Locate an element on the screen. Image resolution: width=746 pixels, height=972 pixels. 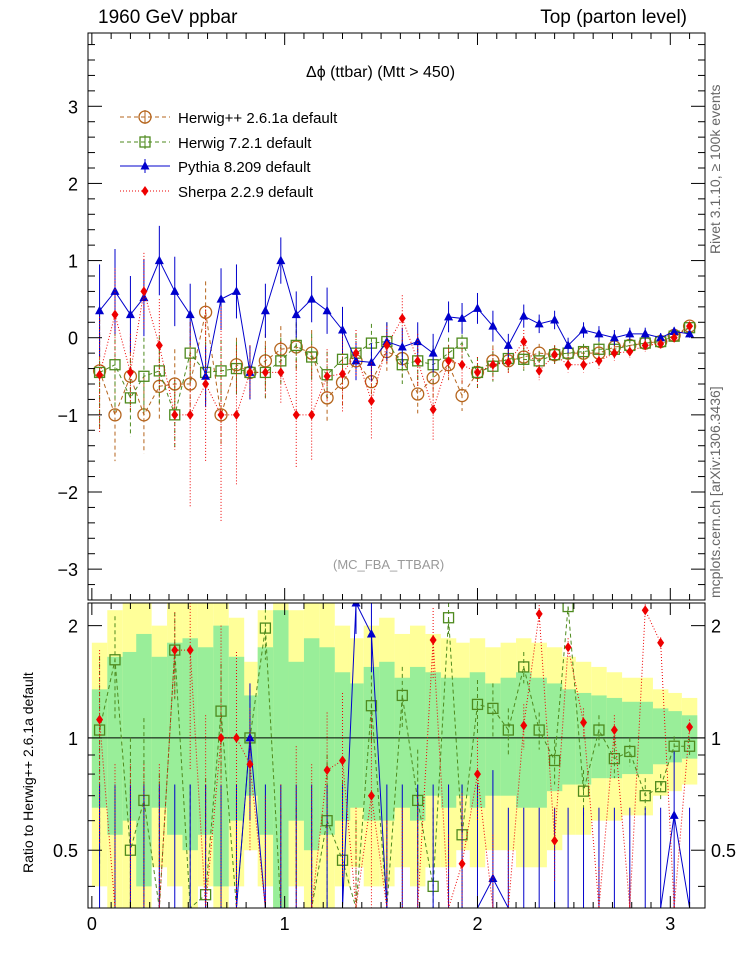
ratio-y-tick-label: 2 is located at coordinates (73, 627).